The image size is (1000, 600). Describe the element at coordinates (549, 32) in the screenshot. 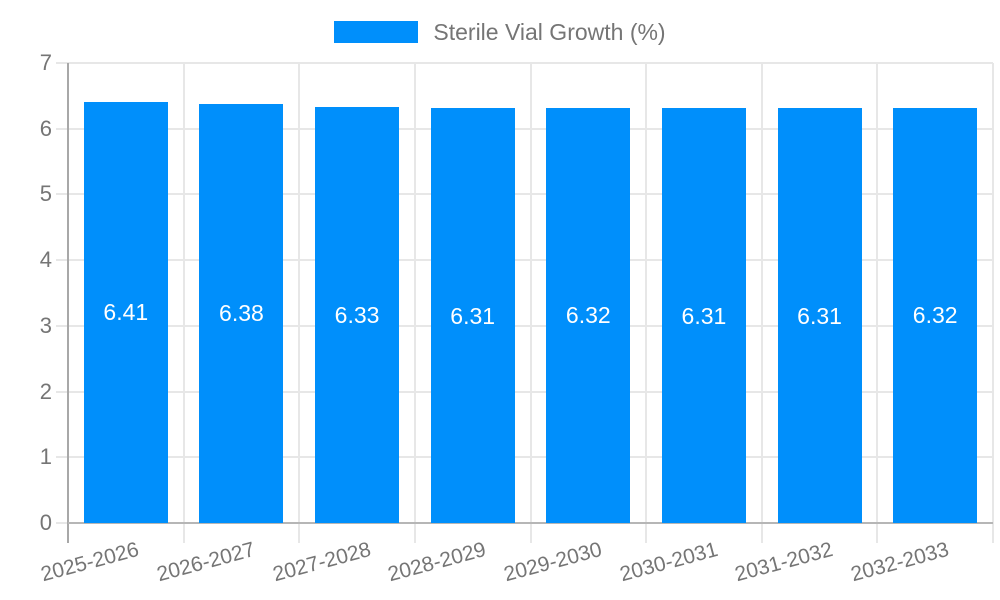

I see `legend-label: Sterile Vial Growth (%)` at that location.